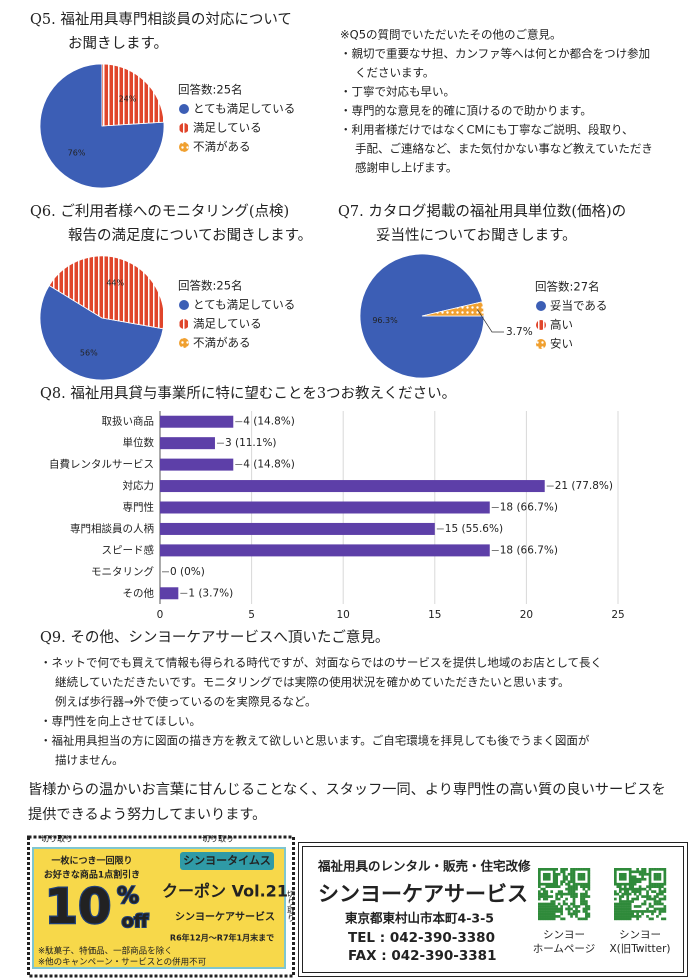 The height and width of the screenshot is (980, 692). I want to click on category-label: 自費レンタルサービス, so click(101, 464).